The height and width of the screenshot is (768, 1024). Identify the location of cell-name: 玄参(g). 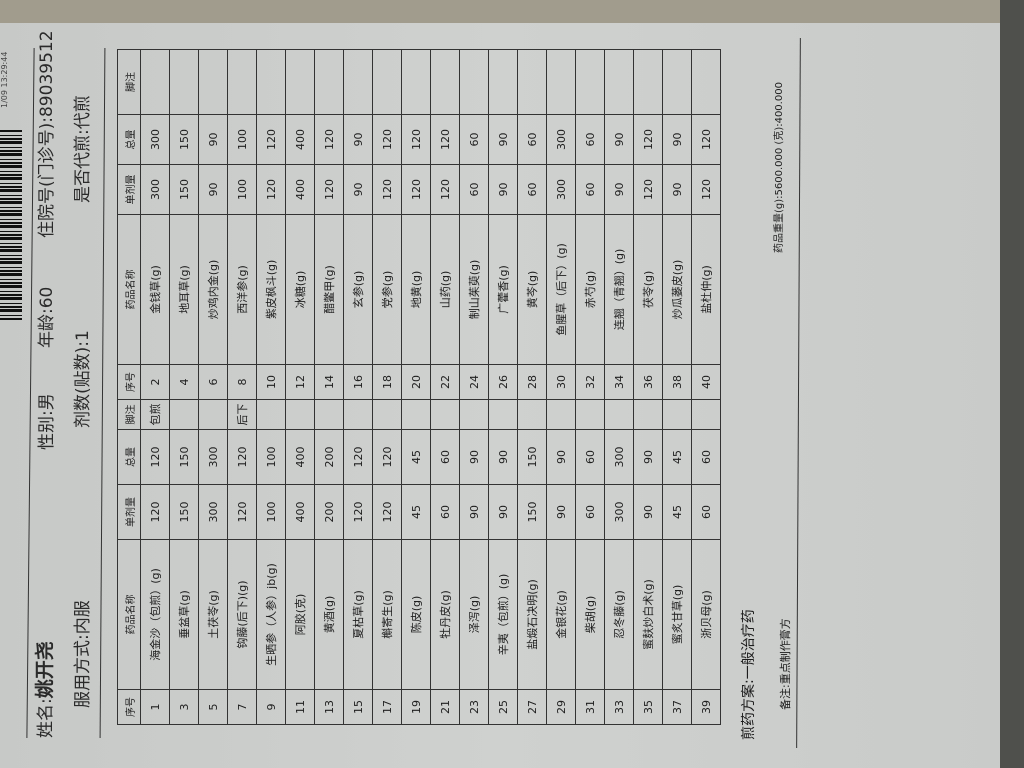
(358, 289).